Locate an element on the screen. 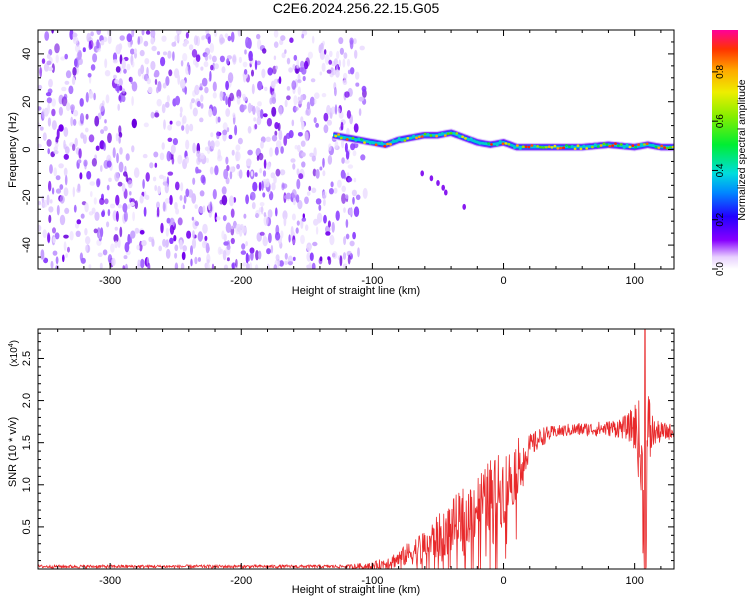 This screenshot has height=600, width=750. snr-xtick-label: -200 is located at coordinates (241, 581).